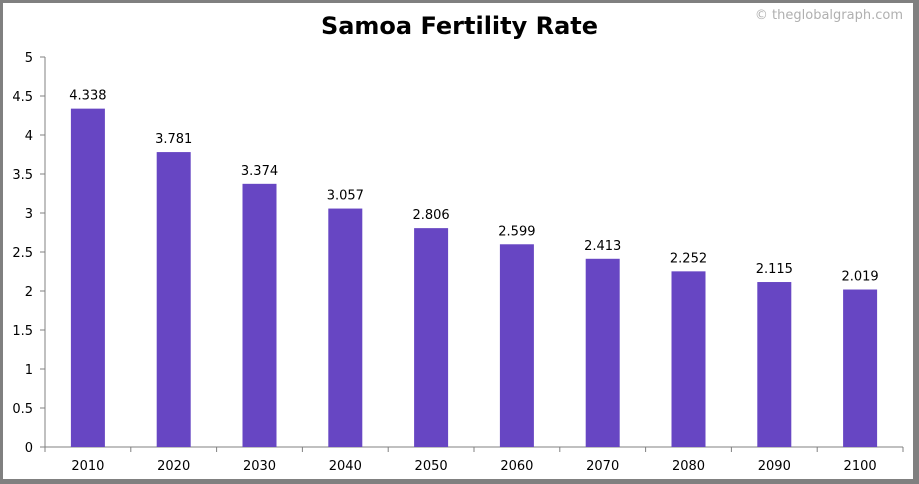 This screenshot has width=919, height=484. What do you see at coordinates (688, 359) in the screenshot?
I see `bar-2080` at bounding box center [688, 359].